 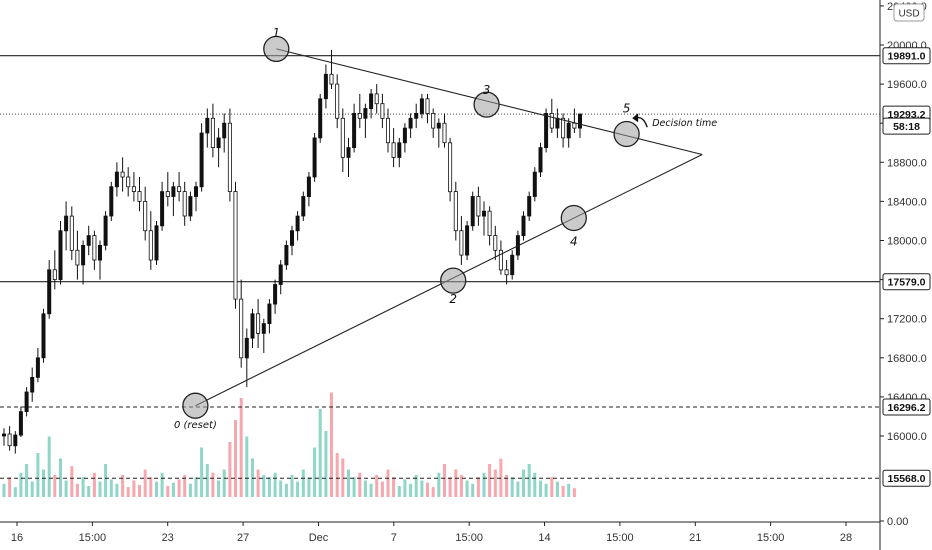 What do you see at coordinates (897, 522) in the screenshot?
I see `y-tick-label: 0.00` at bounding box center [897, 522].